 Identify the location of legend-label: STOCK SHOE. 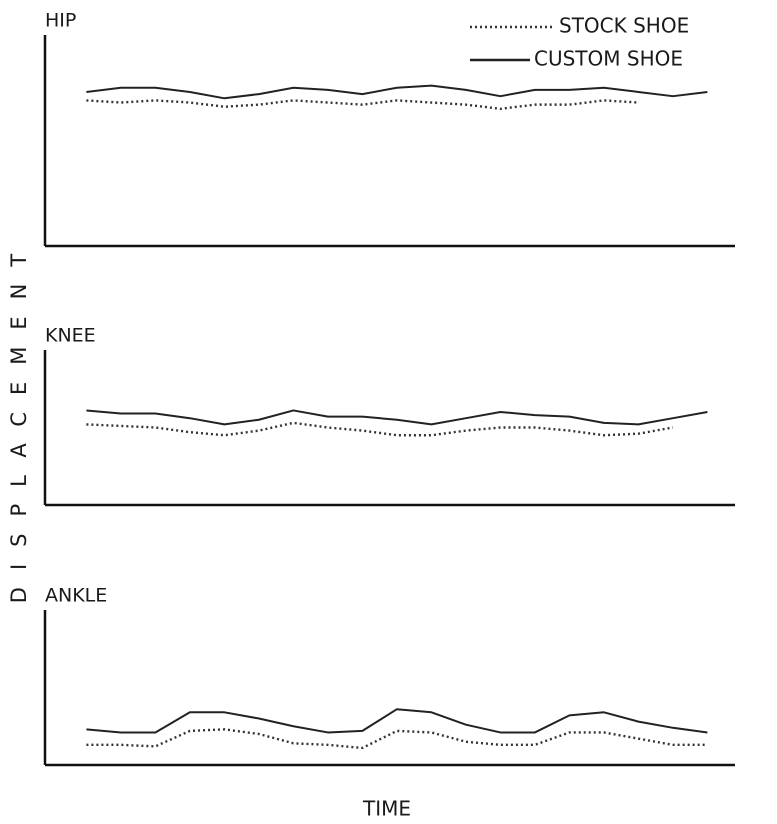
(624, 26).